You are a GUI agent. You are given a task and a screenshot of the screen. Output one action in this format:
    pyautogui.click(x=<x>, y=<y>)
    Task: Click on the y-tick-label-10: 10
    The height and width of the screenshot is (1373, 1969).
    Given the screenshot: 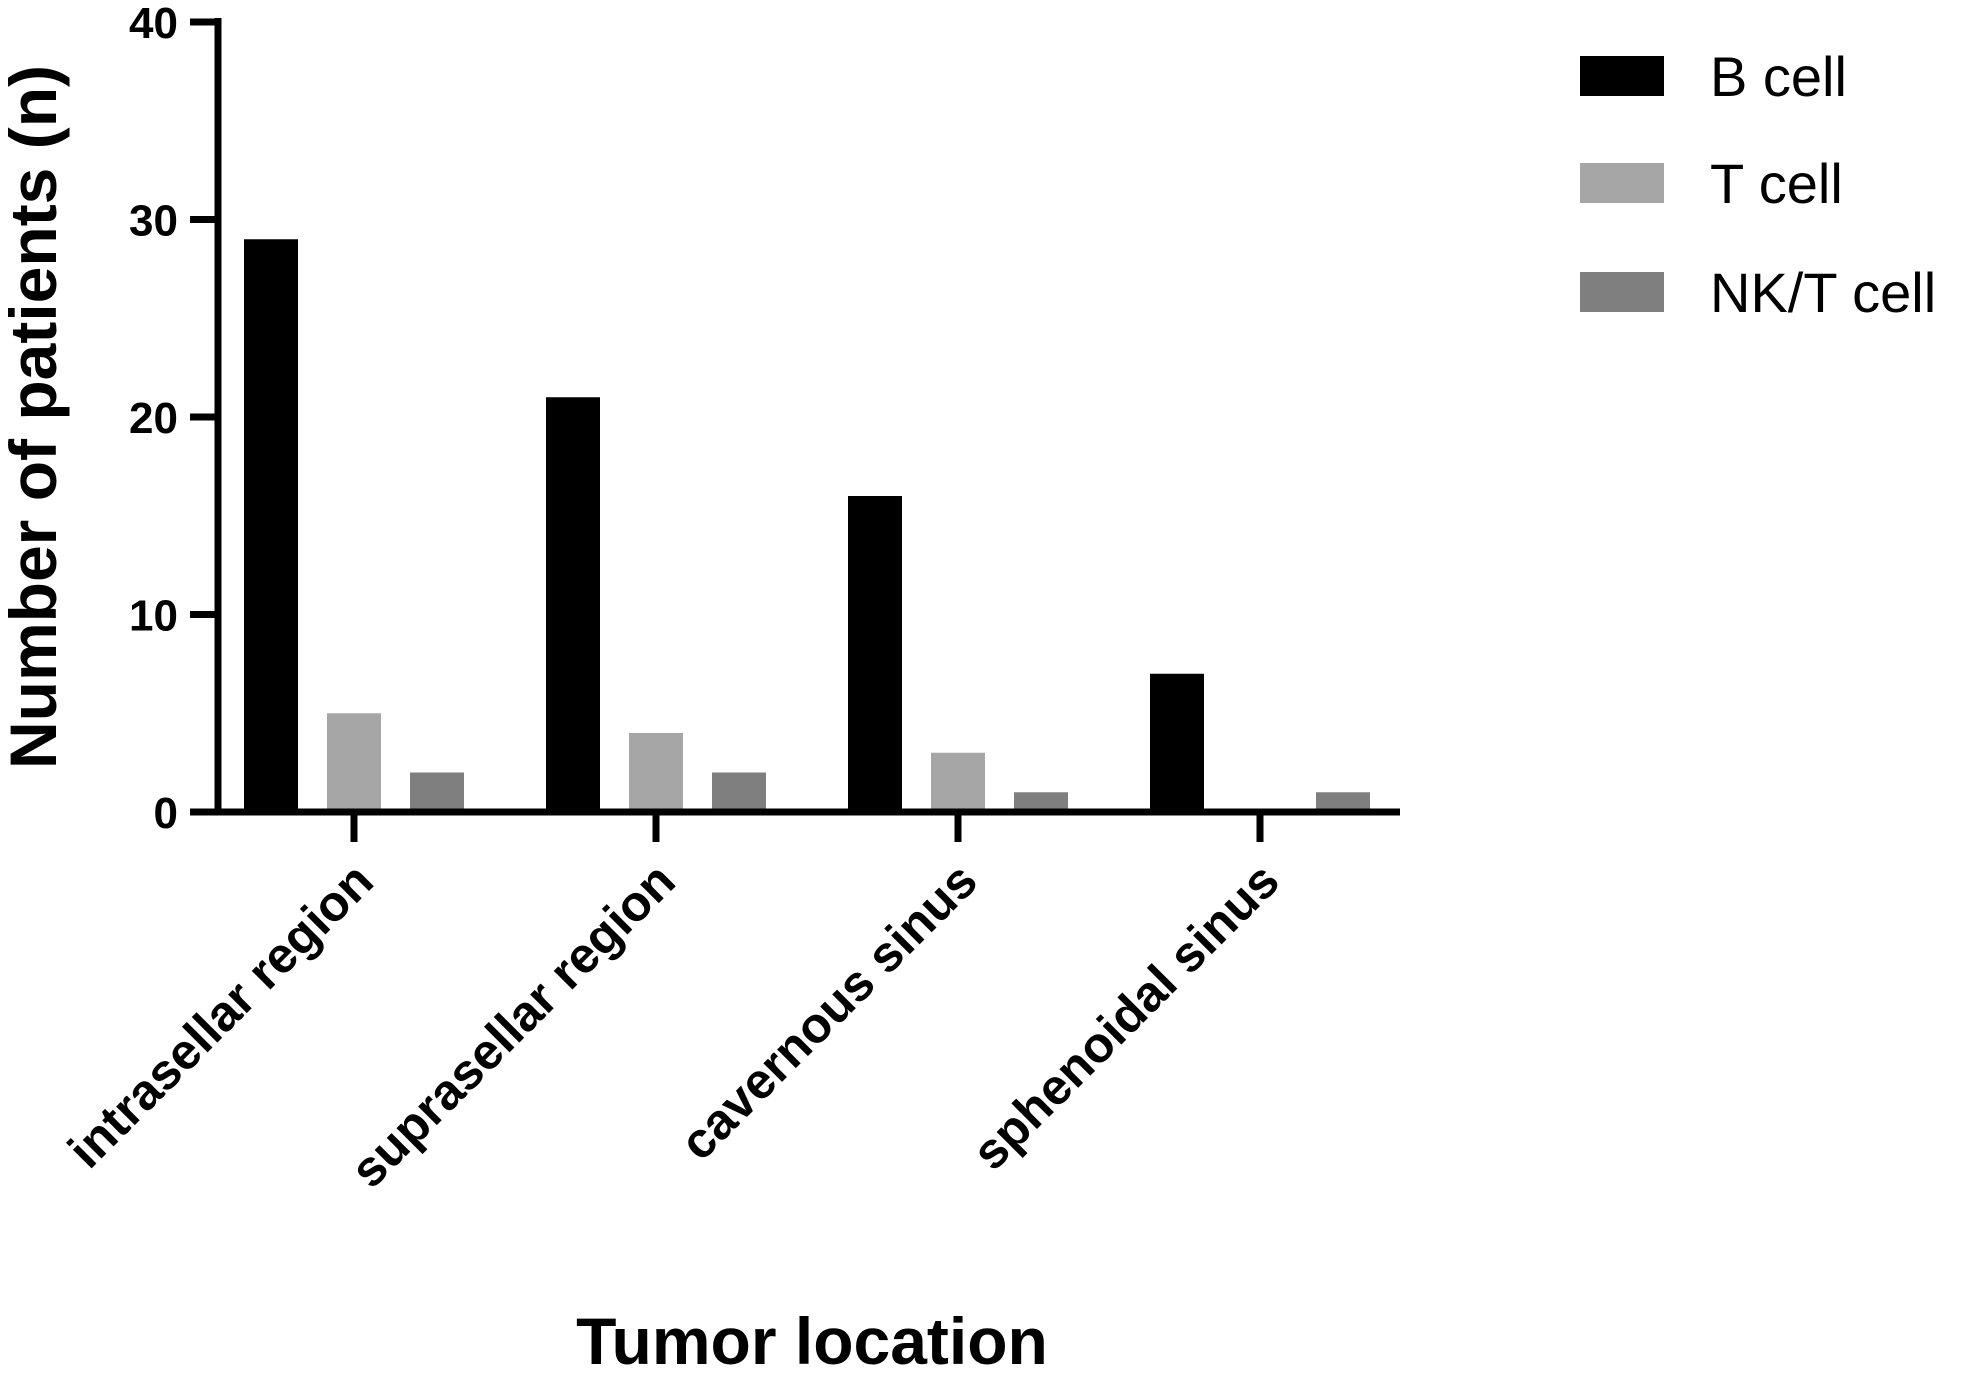 What is the action you would take?
    pyautogui.click(x=153, y=616)
    